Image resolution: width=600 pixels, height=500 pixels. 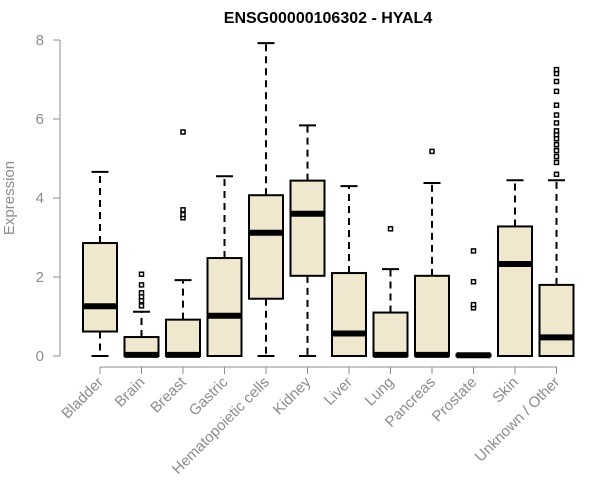 I want to click on x-tick-label: Lung, so click(x=380, y=392).